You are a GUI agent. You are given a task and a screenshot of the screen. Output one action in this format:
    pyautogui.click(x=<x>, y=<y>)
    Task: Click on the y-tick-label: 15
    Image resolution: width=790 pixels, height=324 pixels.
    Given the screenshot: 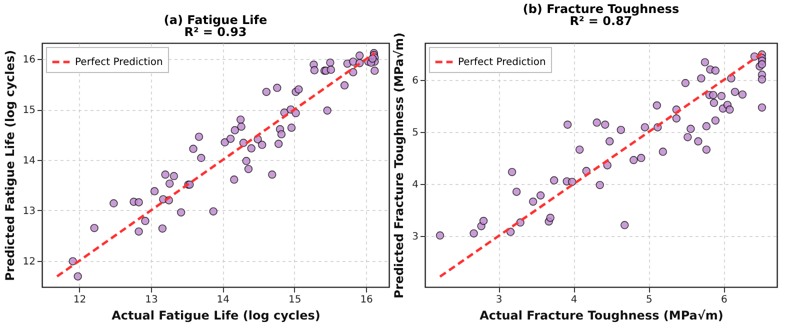 What is the action you would take?
    pyautogui.click(x=29, y=110)
    